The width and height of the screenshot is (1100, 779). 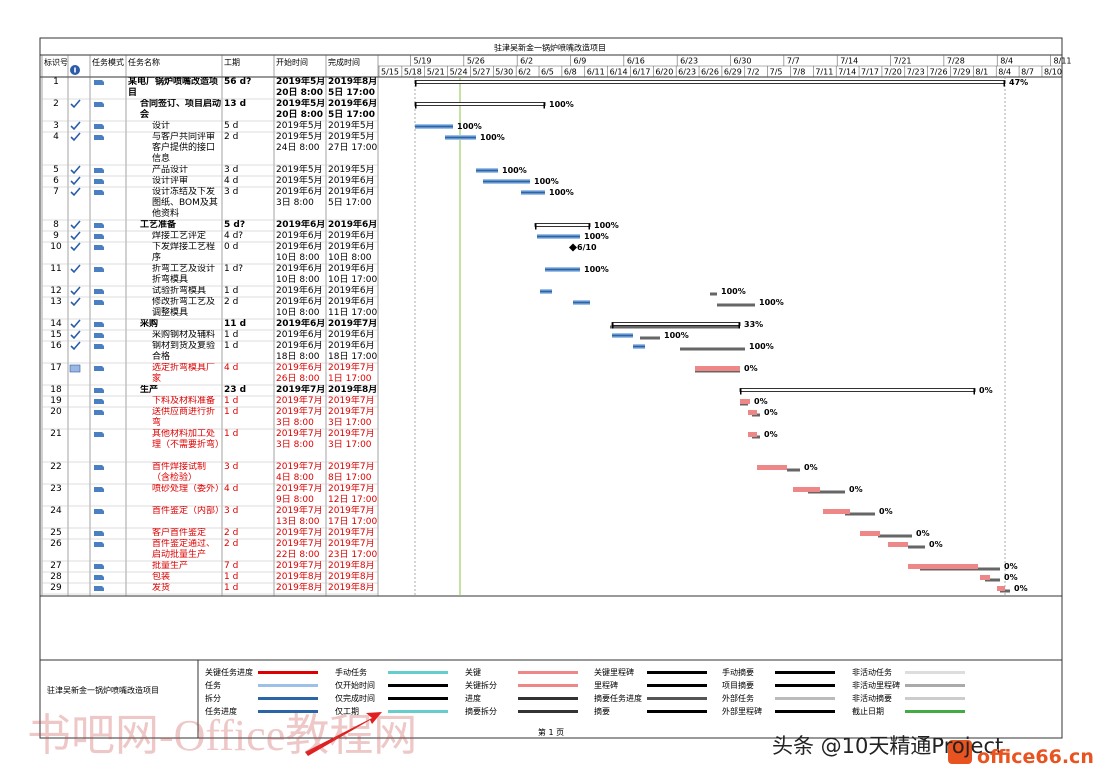 I want to click on day-label: 7/5, so click(x=776, y=72).